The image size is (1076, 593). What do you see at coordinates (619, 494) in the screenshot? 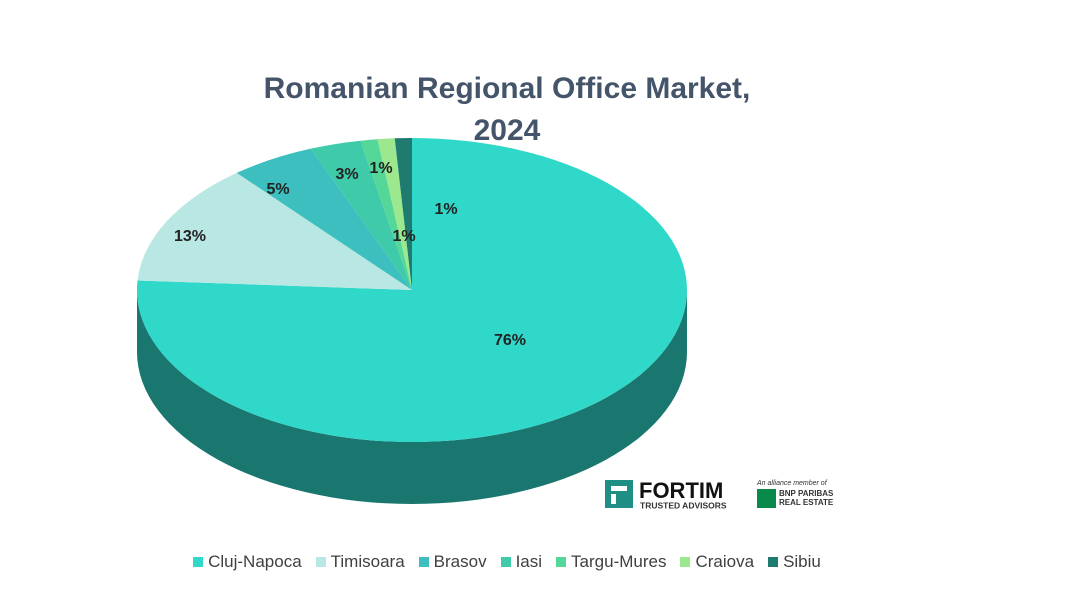
I see `fortim-icon` at bounding box center [619, 494].